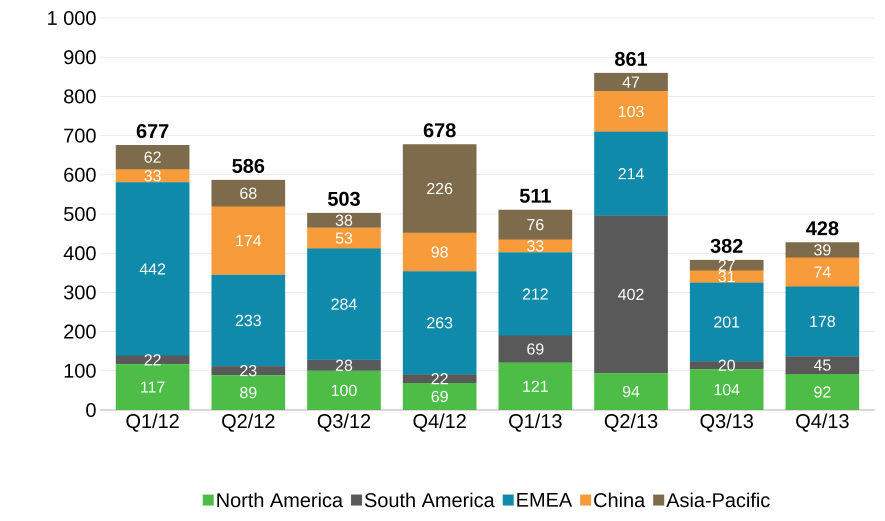  I want to click on legend-label: Asia-Pacific, so click(718, 500).